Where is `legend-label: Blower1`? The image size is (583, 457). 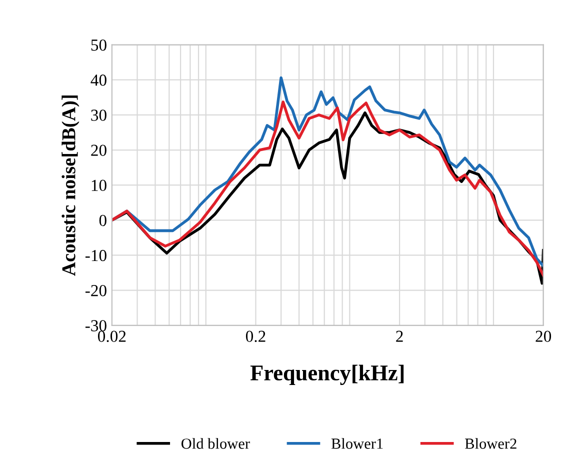 legend-label: Blower1 is located at coordinates (357, 443).